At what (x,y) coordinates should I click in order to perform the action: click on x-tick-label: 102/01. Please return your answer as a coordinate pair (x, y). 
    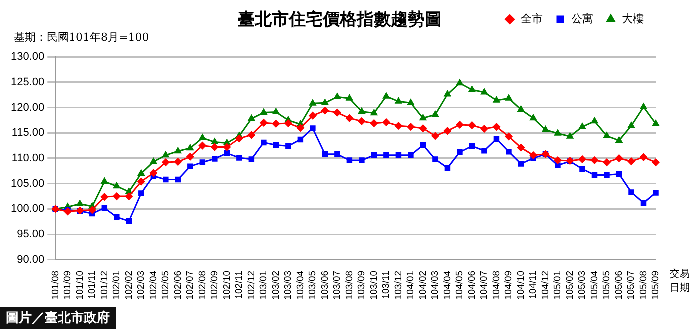
    Looking at the image, I should click on (117, 285).